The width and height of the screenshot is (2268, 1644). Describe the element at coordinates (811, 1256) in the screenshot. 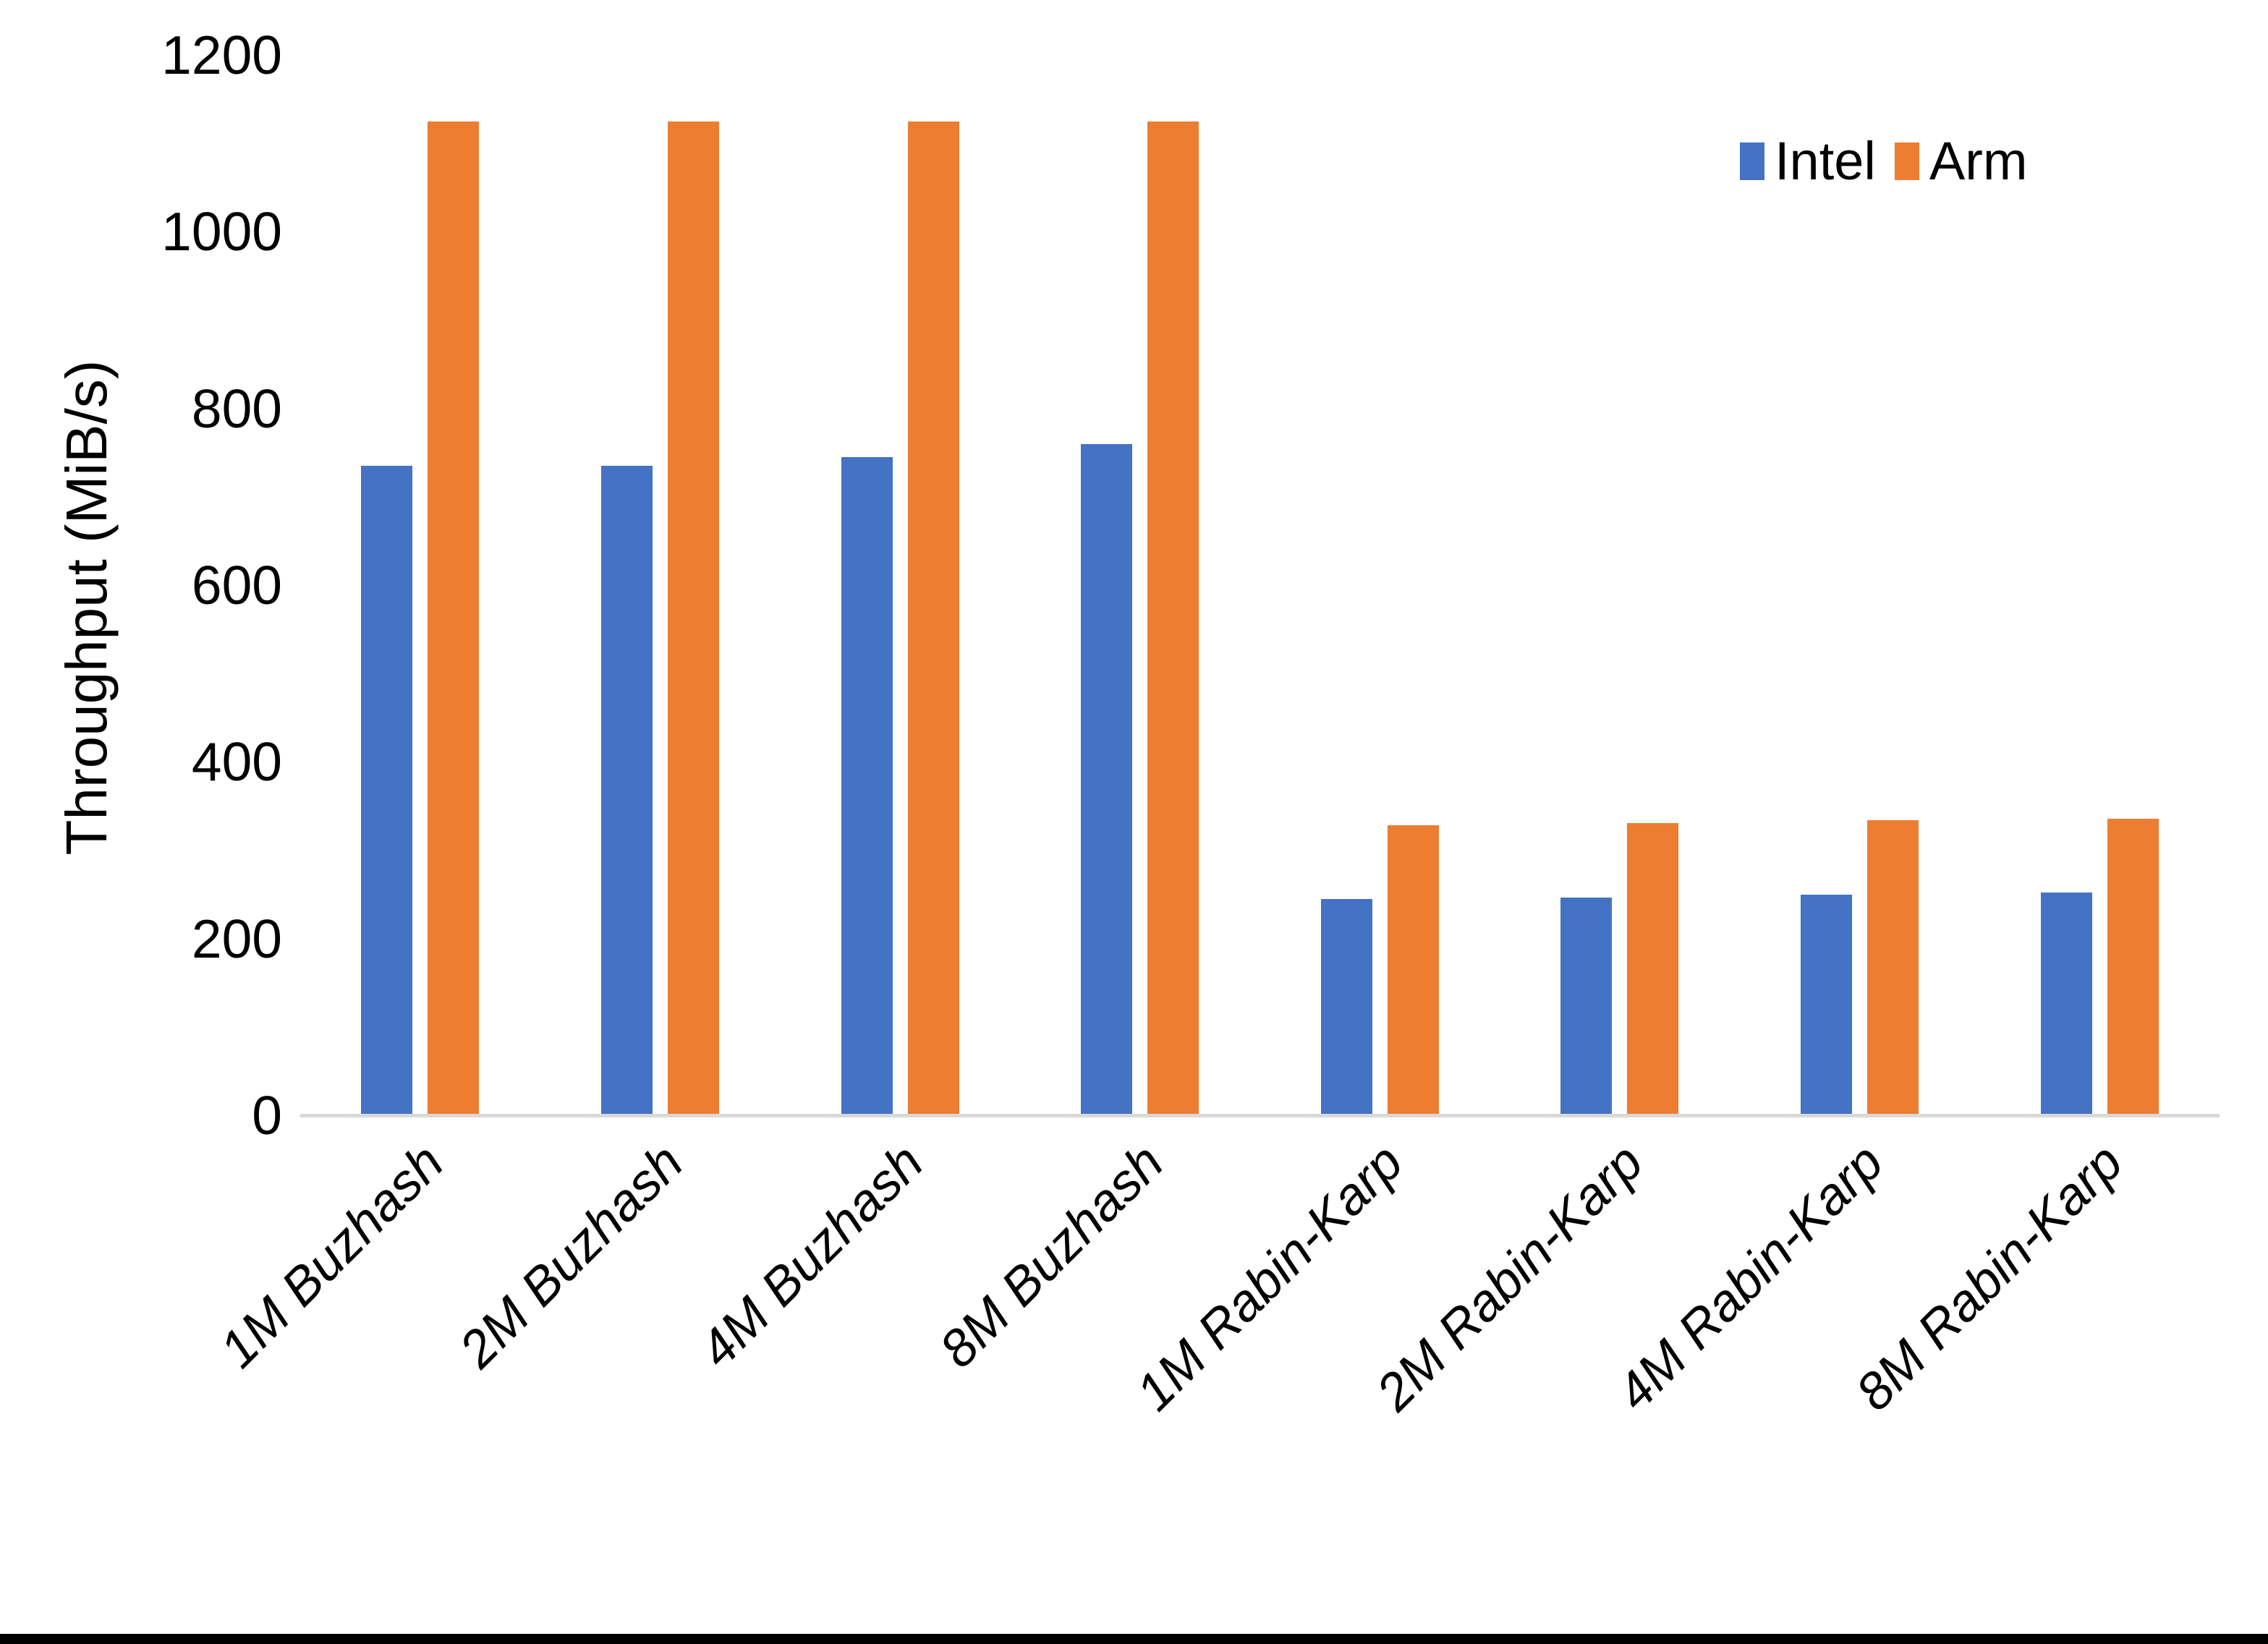

I see `x-category-label: 4M Buzhash` at that location.